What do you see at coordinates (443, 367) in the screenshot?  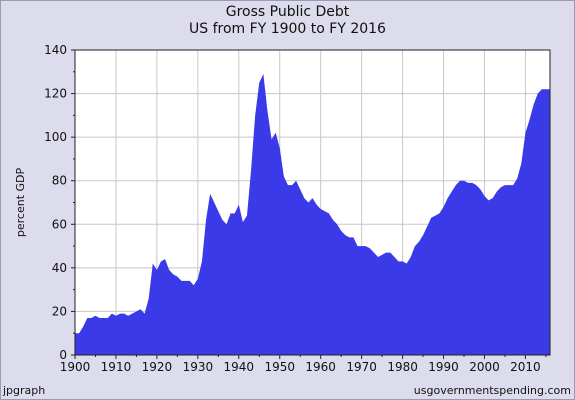 I see `x-tick-label: 1990` at bounding box center [443, 367].